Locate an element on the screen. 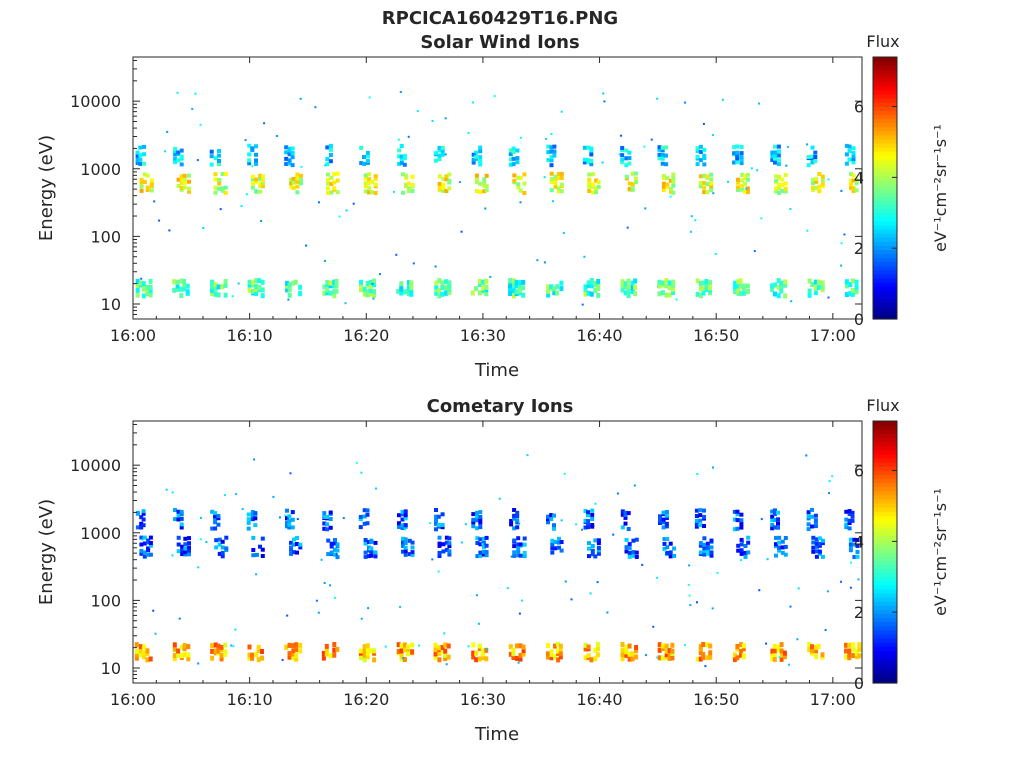  colorbar-tick-label: 4 is located at coordinates (859, 541).